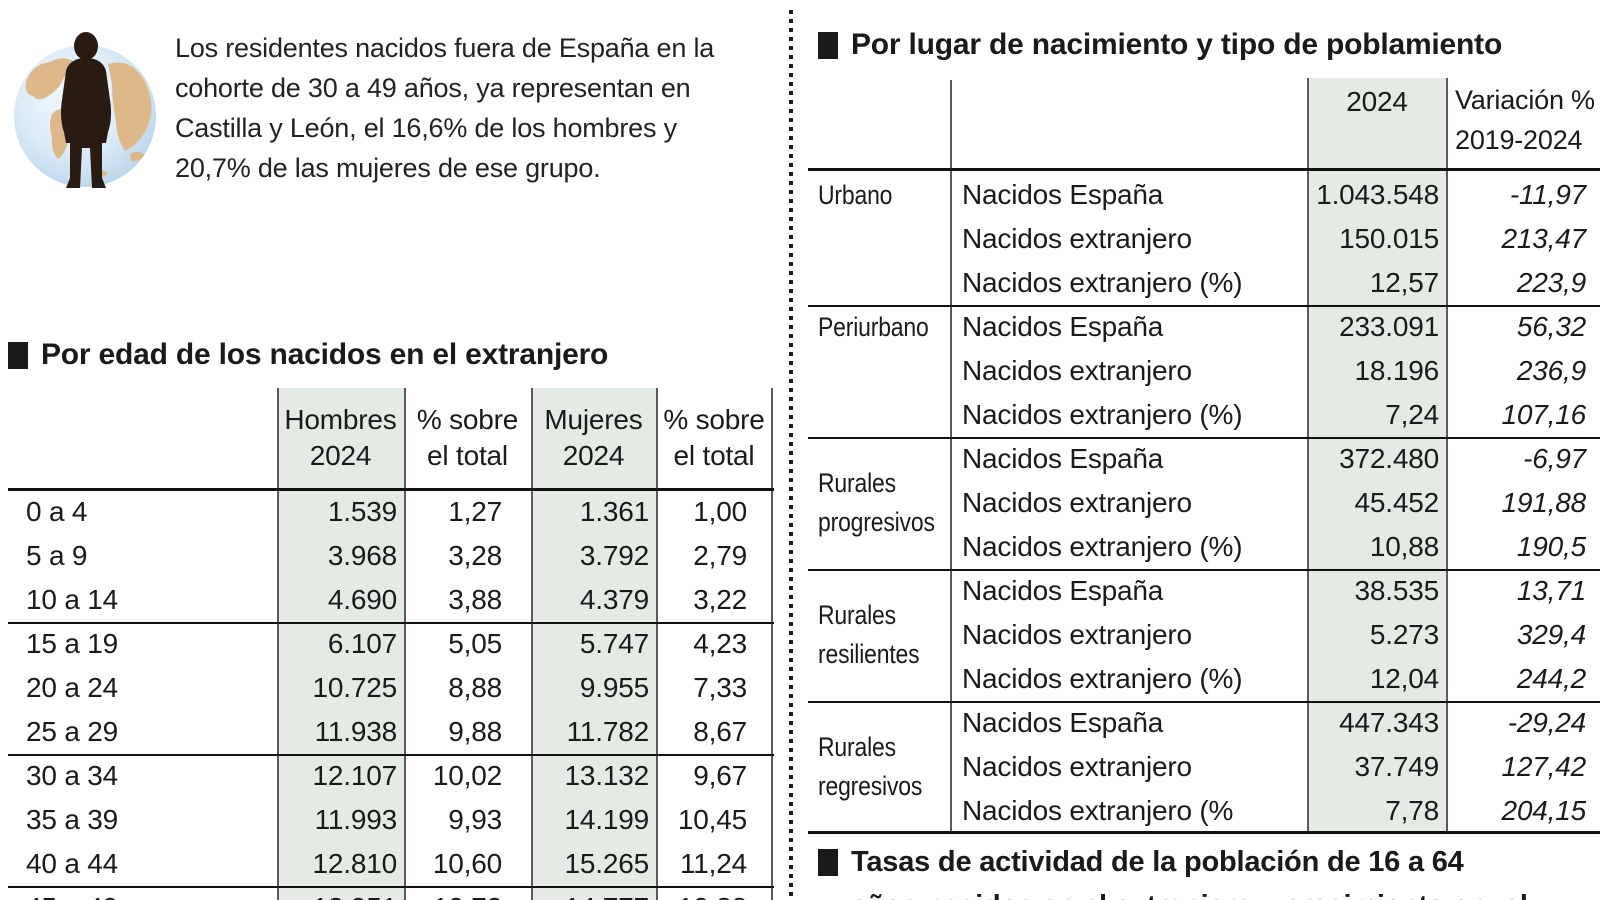 This screenshot has width=1600, height=900. Describe the element at coordinates (714, 419) in the screenshot. I see `header-line: % sobre` at that location.